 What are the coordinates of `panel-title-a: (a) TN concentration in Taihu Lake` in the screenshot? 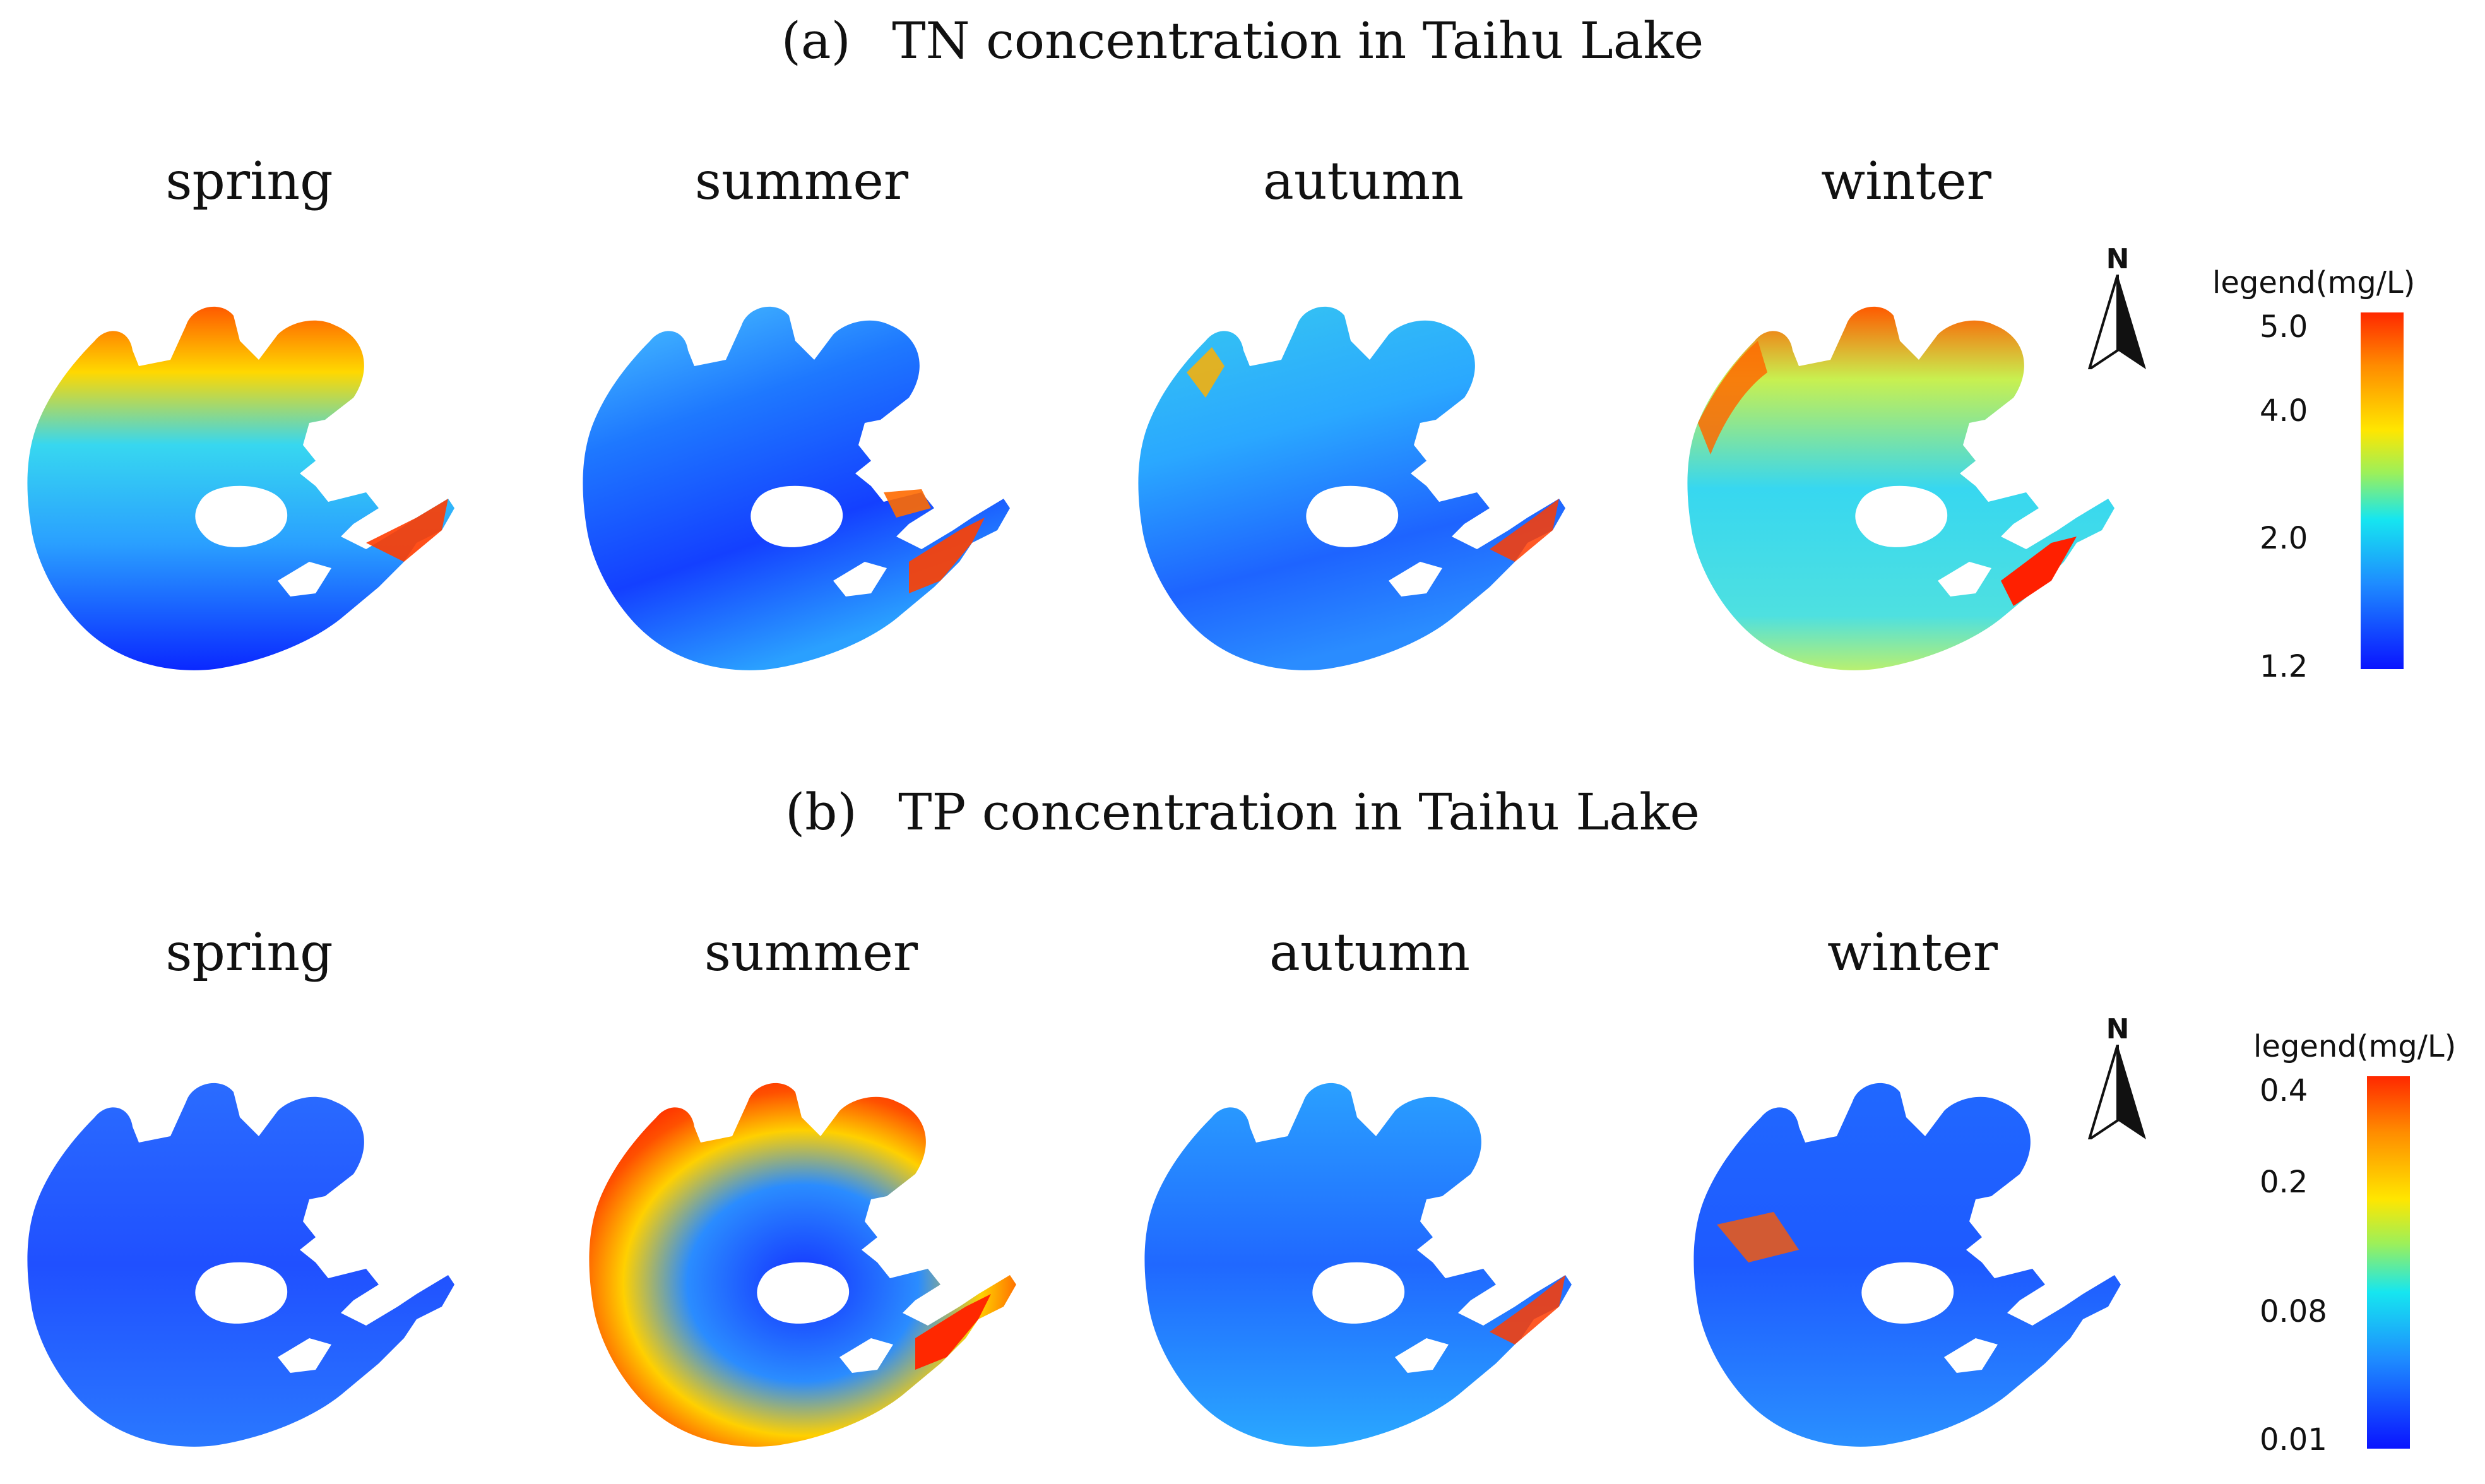 It's located at (1242, 40).